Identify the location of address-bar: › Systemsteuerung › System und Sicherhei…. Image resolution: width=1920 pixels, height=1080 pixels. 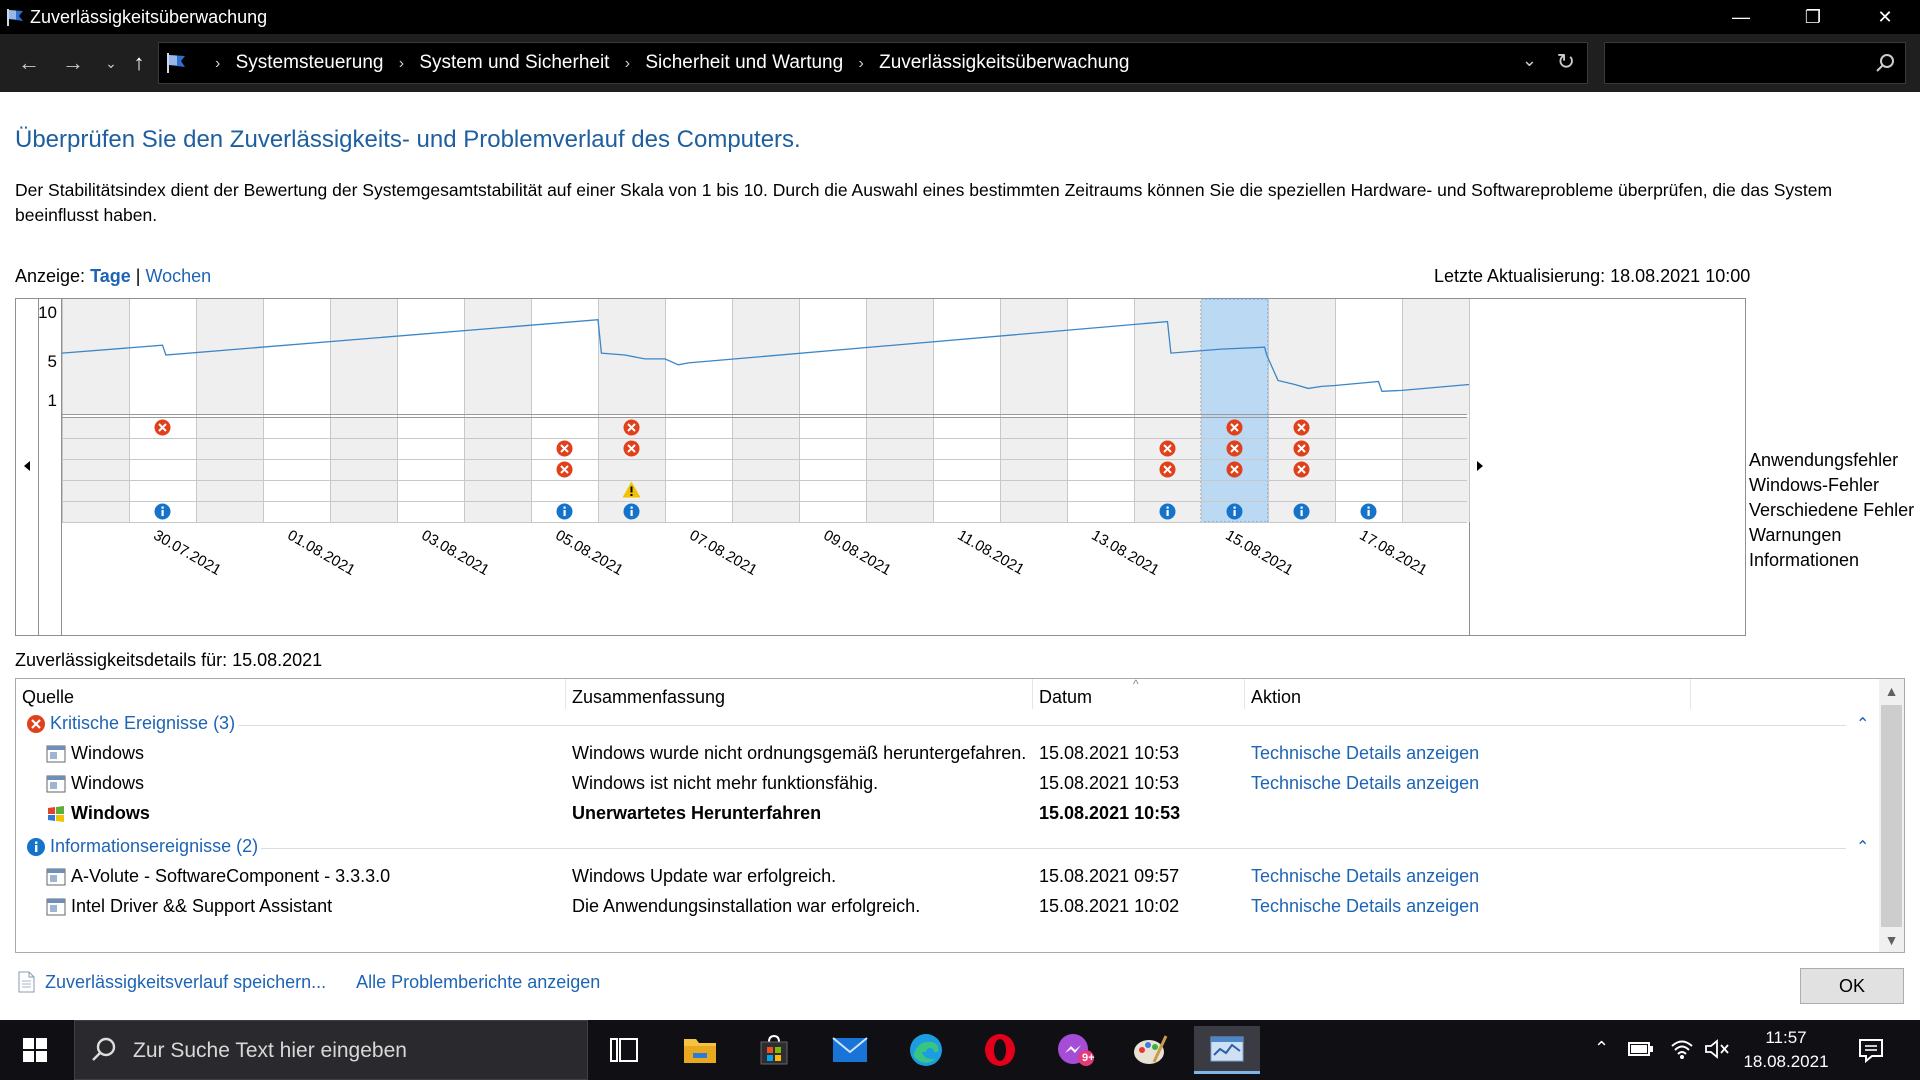
(873, 63).